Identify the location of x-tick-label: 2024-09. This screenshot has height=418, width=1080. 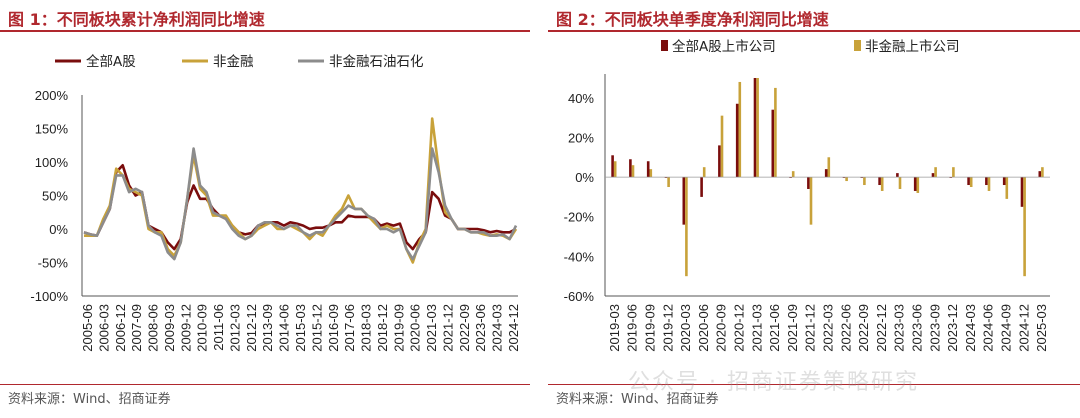
(1006, 328).